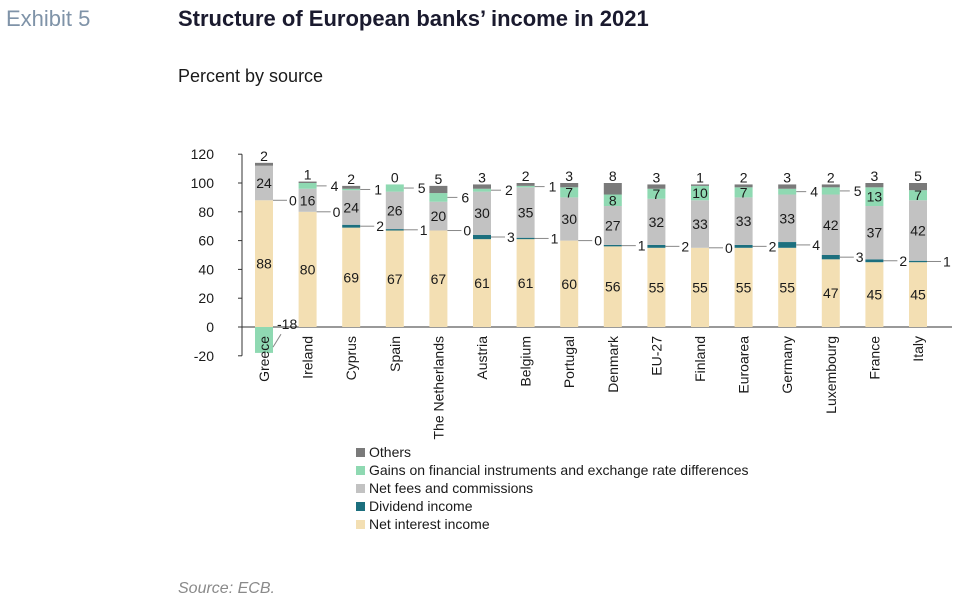  What do you see at coordinates (526, 213) in the screenshot?
I see `data-label: 35` at bounding box center [526, 213].